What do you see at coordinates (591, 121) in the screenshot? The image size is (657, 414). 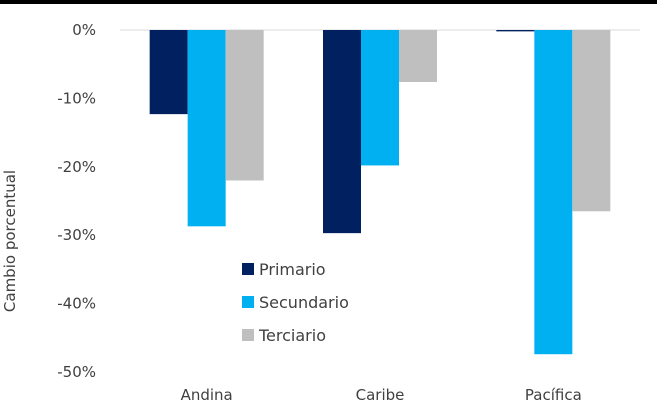 I see `bar-terciario-pacífica` at bounding box center [591, 121].